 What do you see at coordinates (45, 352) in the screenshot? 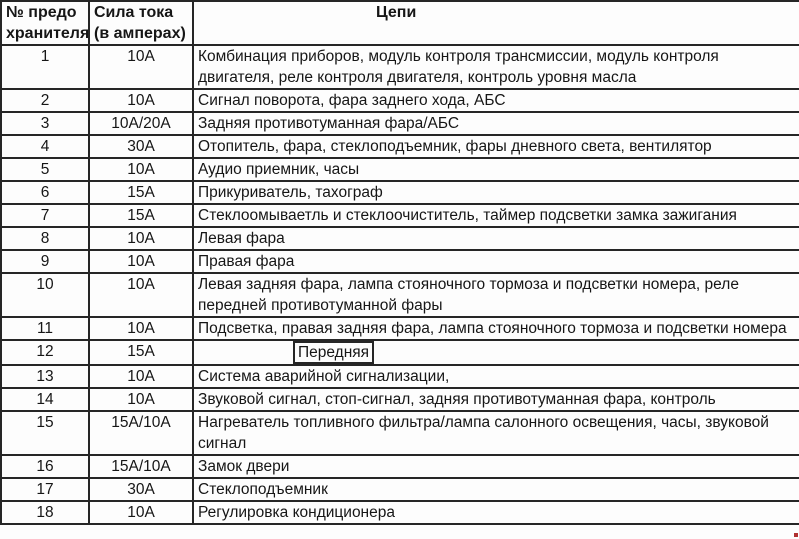
I see `fuse-number-cell: 12` at bounding box center [45, 352].